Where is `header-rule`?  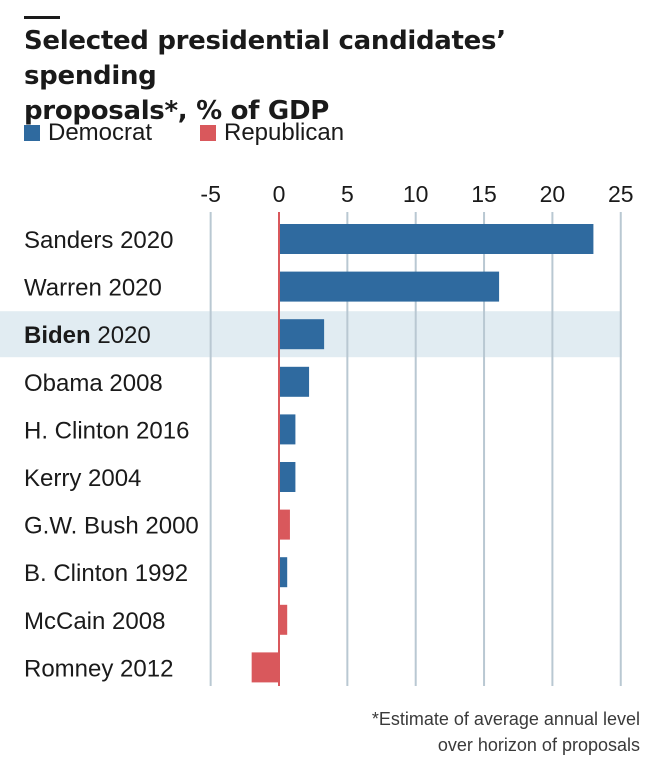
header-rule is located at coordinates (42, 17).